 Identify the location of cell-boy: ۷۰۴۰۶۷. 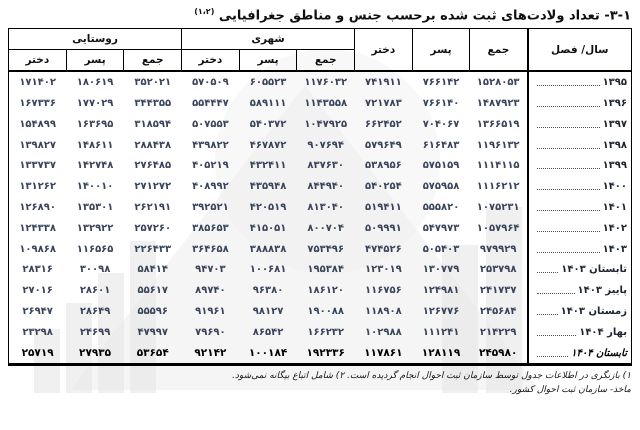
(441, 124).